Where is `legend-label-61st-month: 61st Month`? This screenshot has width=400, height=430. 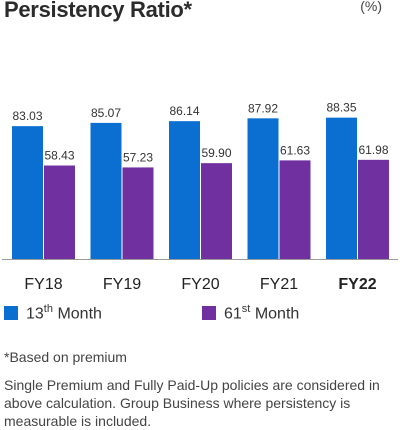 legend-label-61st-month: 61st Month is located at coordinates (262, 313).